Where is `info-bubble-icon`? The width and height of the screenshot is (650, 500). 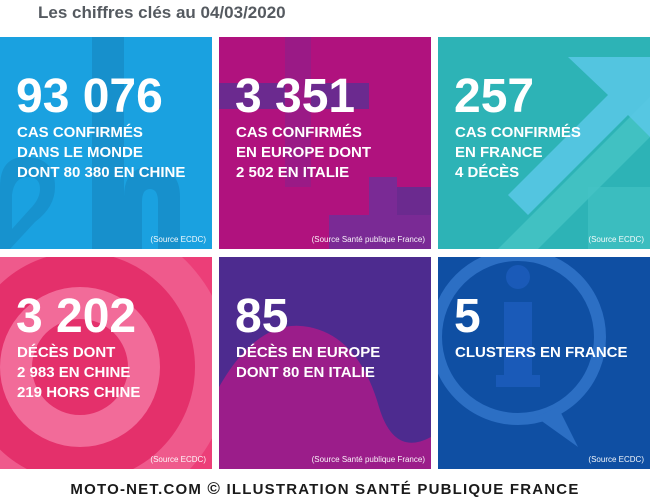
info-bubble-icon is located at coordinates (522, 352).